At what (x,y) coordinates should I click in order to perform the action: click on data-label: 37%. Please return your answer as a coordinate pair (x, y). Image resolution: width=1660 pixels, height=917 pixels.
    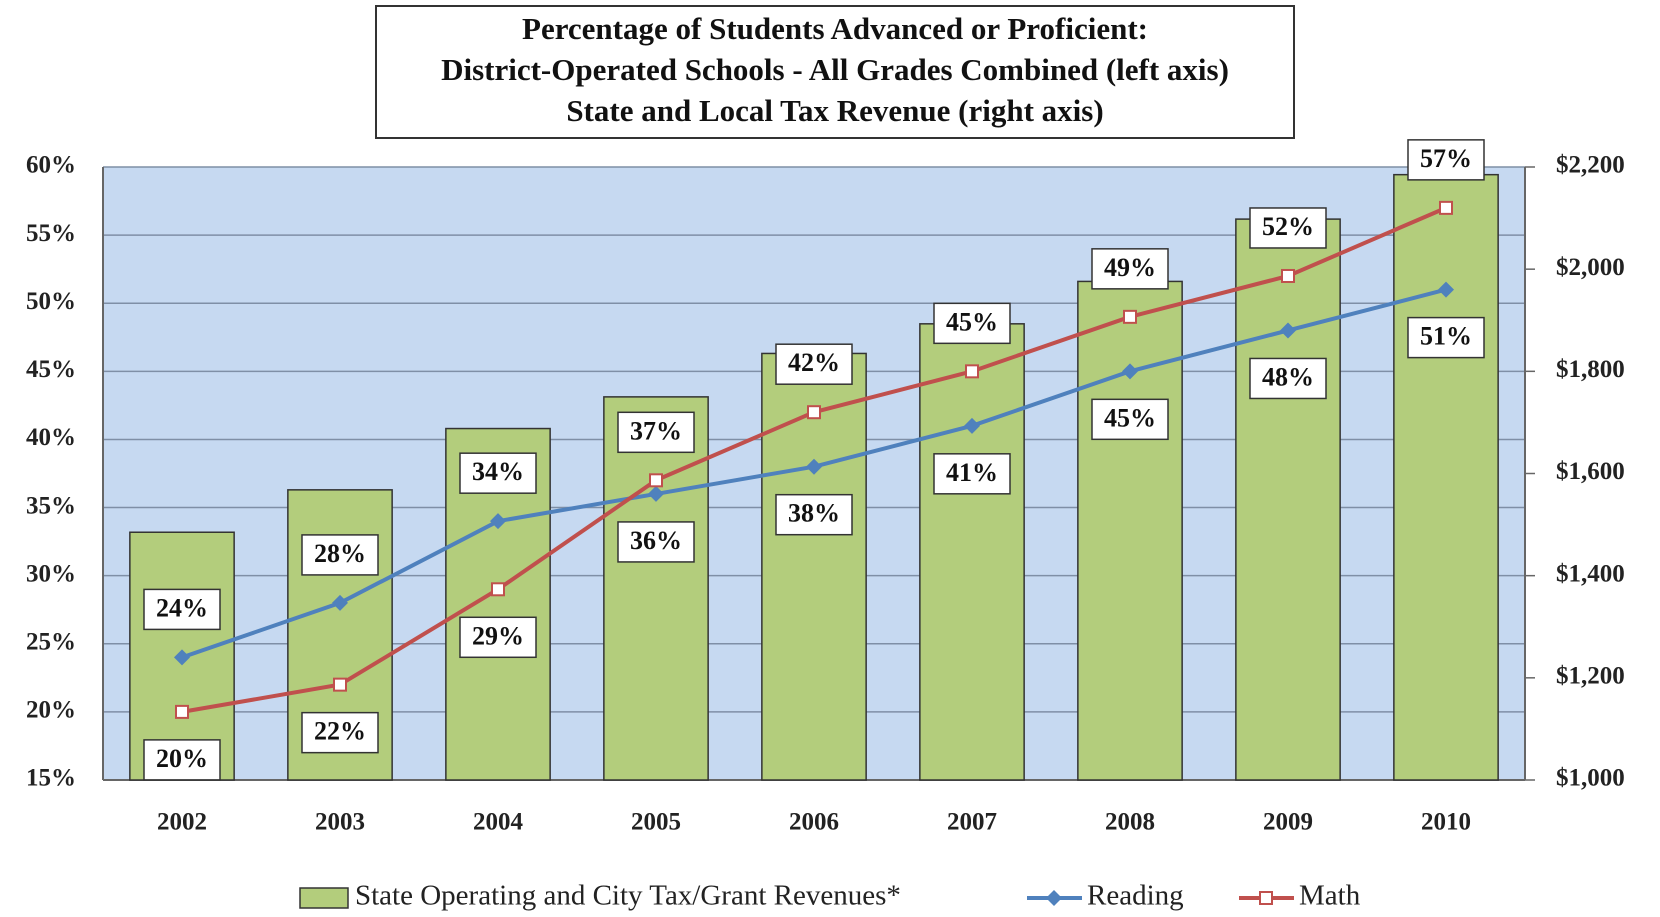
    Looking at the image, I should click on (656, 430).